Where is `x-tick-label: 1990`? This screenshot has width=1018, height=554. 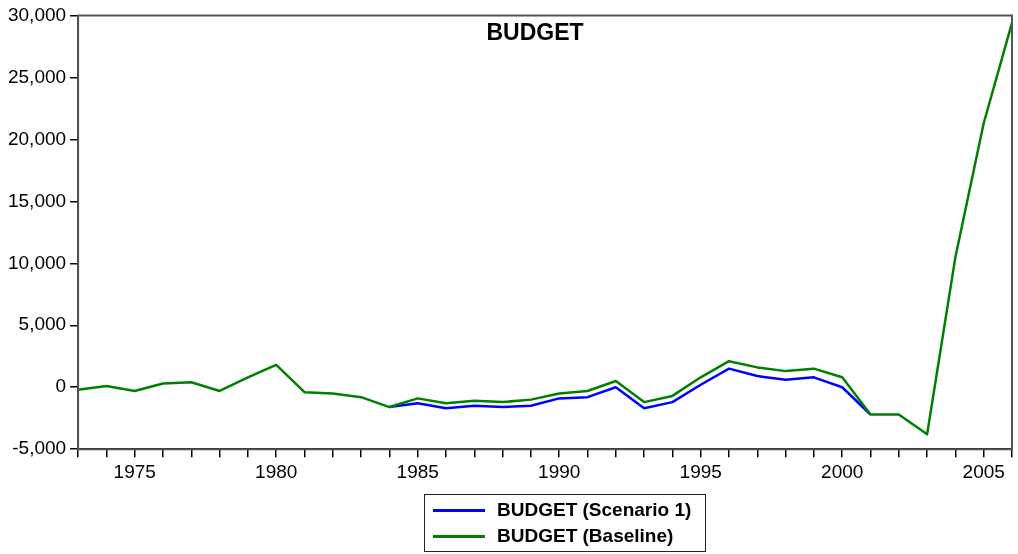 x-tick-label: 1990 is located at coordinates (559, 471).